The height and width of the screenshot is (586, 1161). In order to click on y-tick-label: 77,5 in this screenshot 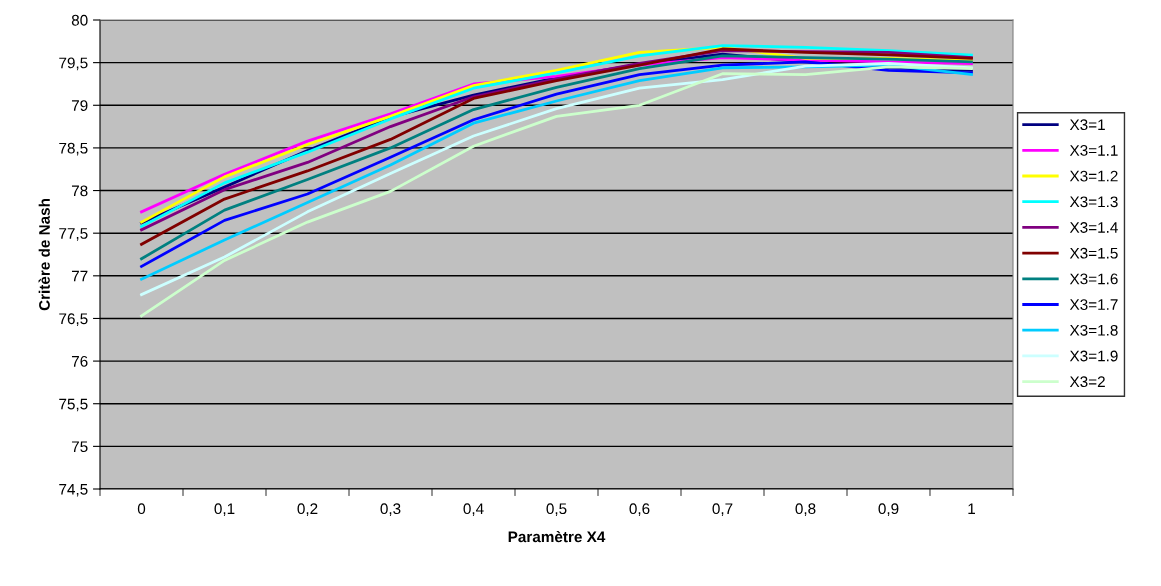, I will do `click(73, 234)`.